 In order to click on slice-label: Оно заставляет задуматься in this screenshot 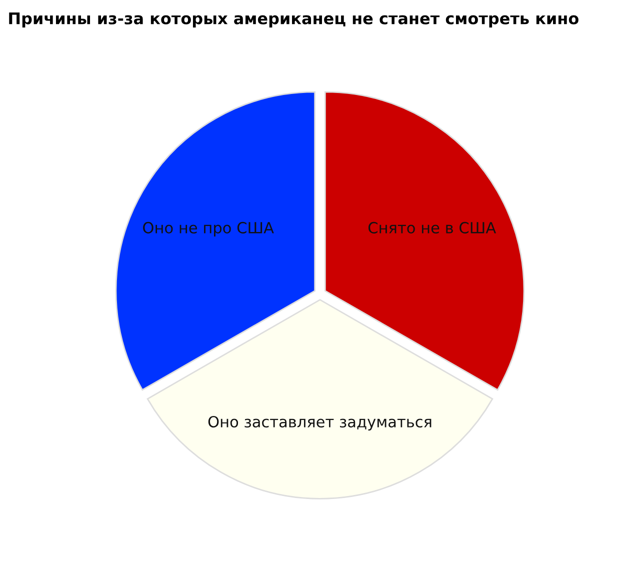, I will do `click(320, 423)`.